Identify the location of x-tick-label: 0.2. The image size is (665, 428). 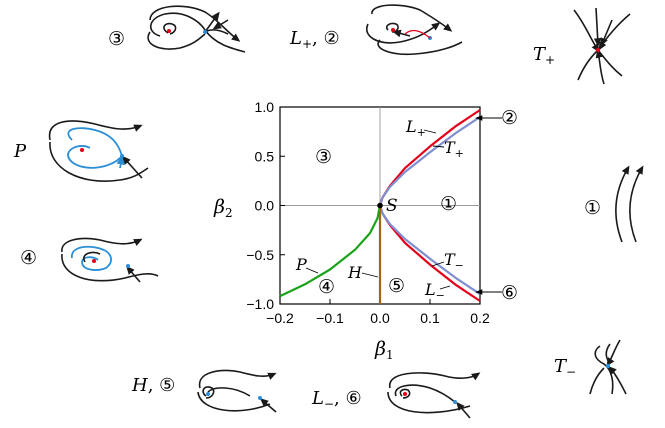
(480, 318).